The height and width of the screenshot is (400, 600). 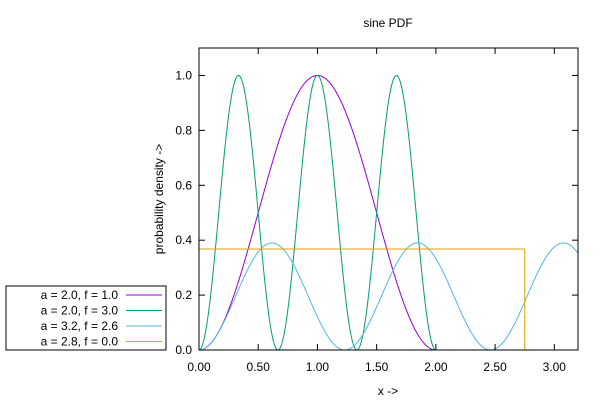 I want to click on chart-title: sine PDF, so click(x=387, y=23).